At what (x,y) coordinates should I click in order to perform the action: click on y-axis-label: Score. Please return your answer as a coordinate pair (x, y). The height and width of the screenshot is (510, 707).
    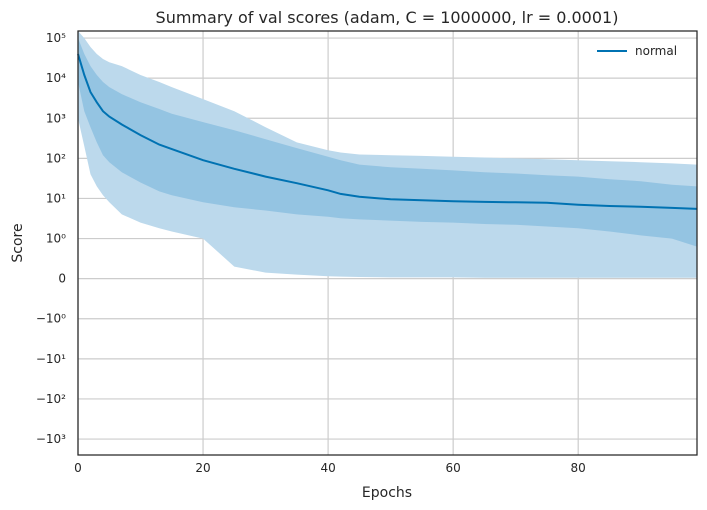
    Looking at the image, I should click on (18, 242).